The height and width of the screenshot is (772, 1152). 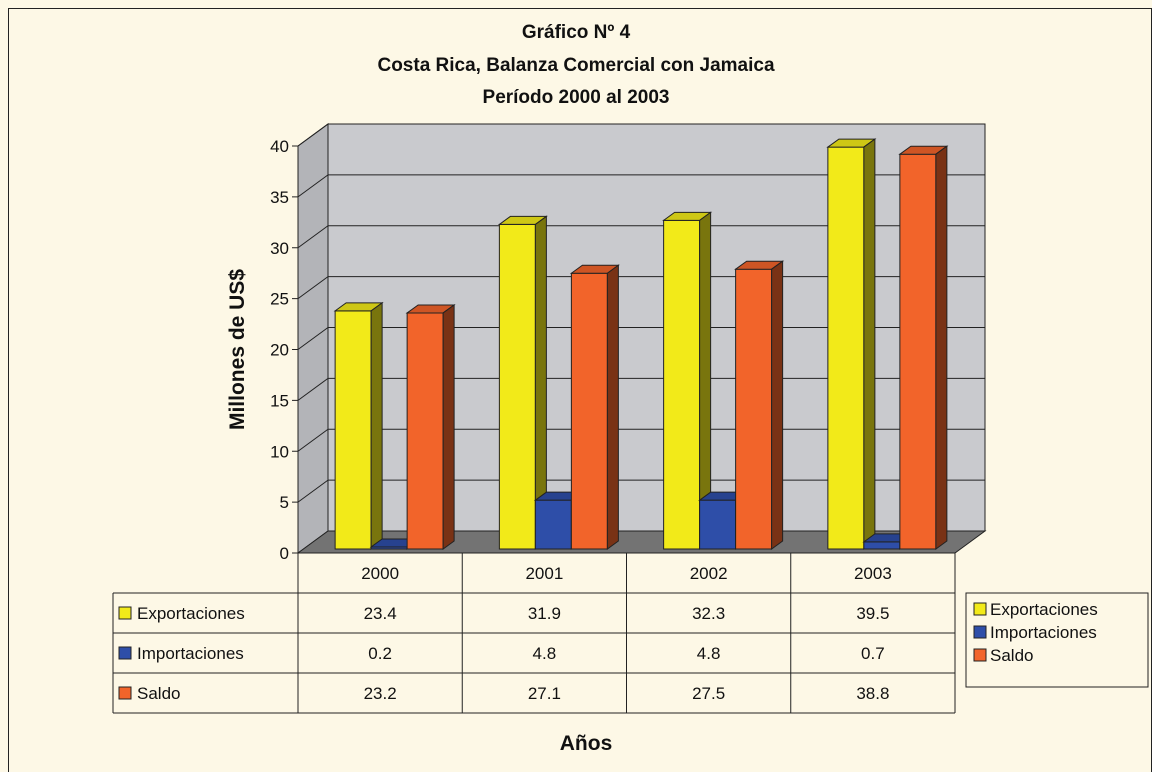 I want to click on legend-box, so click(x=1057, y=640).